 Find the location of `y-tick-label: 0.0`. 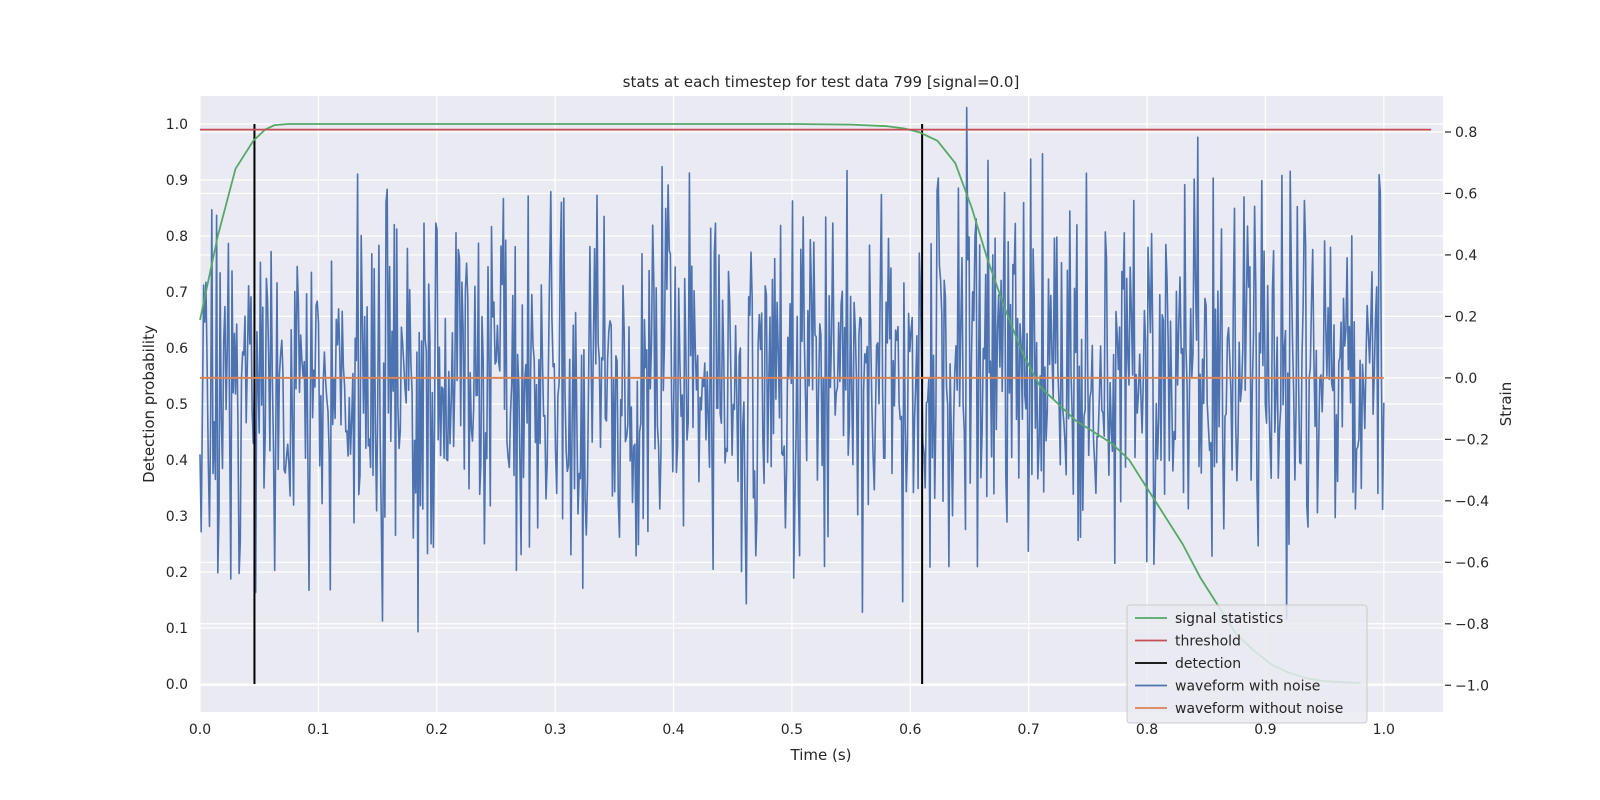

y-tick-label: 0.0 is located at coordinates (177, 685).